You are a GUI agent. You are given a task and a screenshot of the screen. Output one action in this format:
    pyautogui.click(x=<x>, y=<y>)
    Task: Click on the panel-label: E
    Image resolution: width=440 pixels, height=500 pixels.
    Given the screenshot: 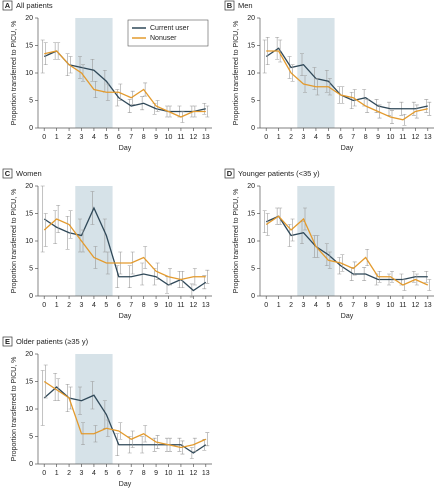 What is the action you would take?
    pyautogui.click(x=7, y=341)
    